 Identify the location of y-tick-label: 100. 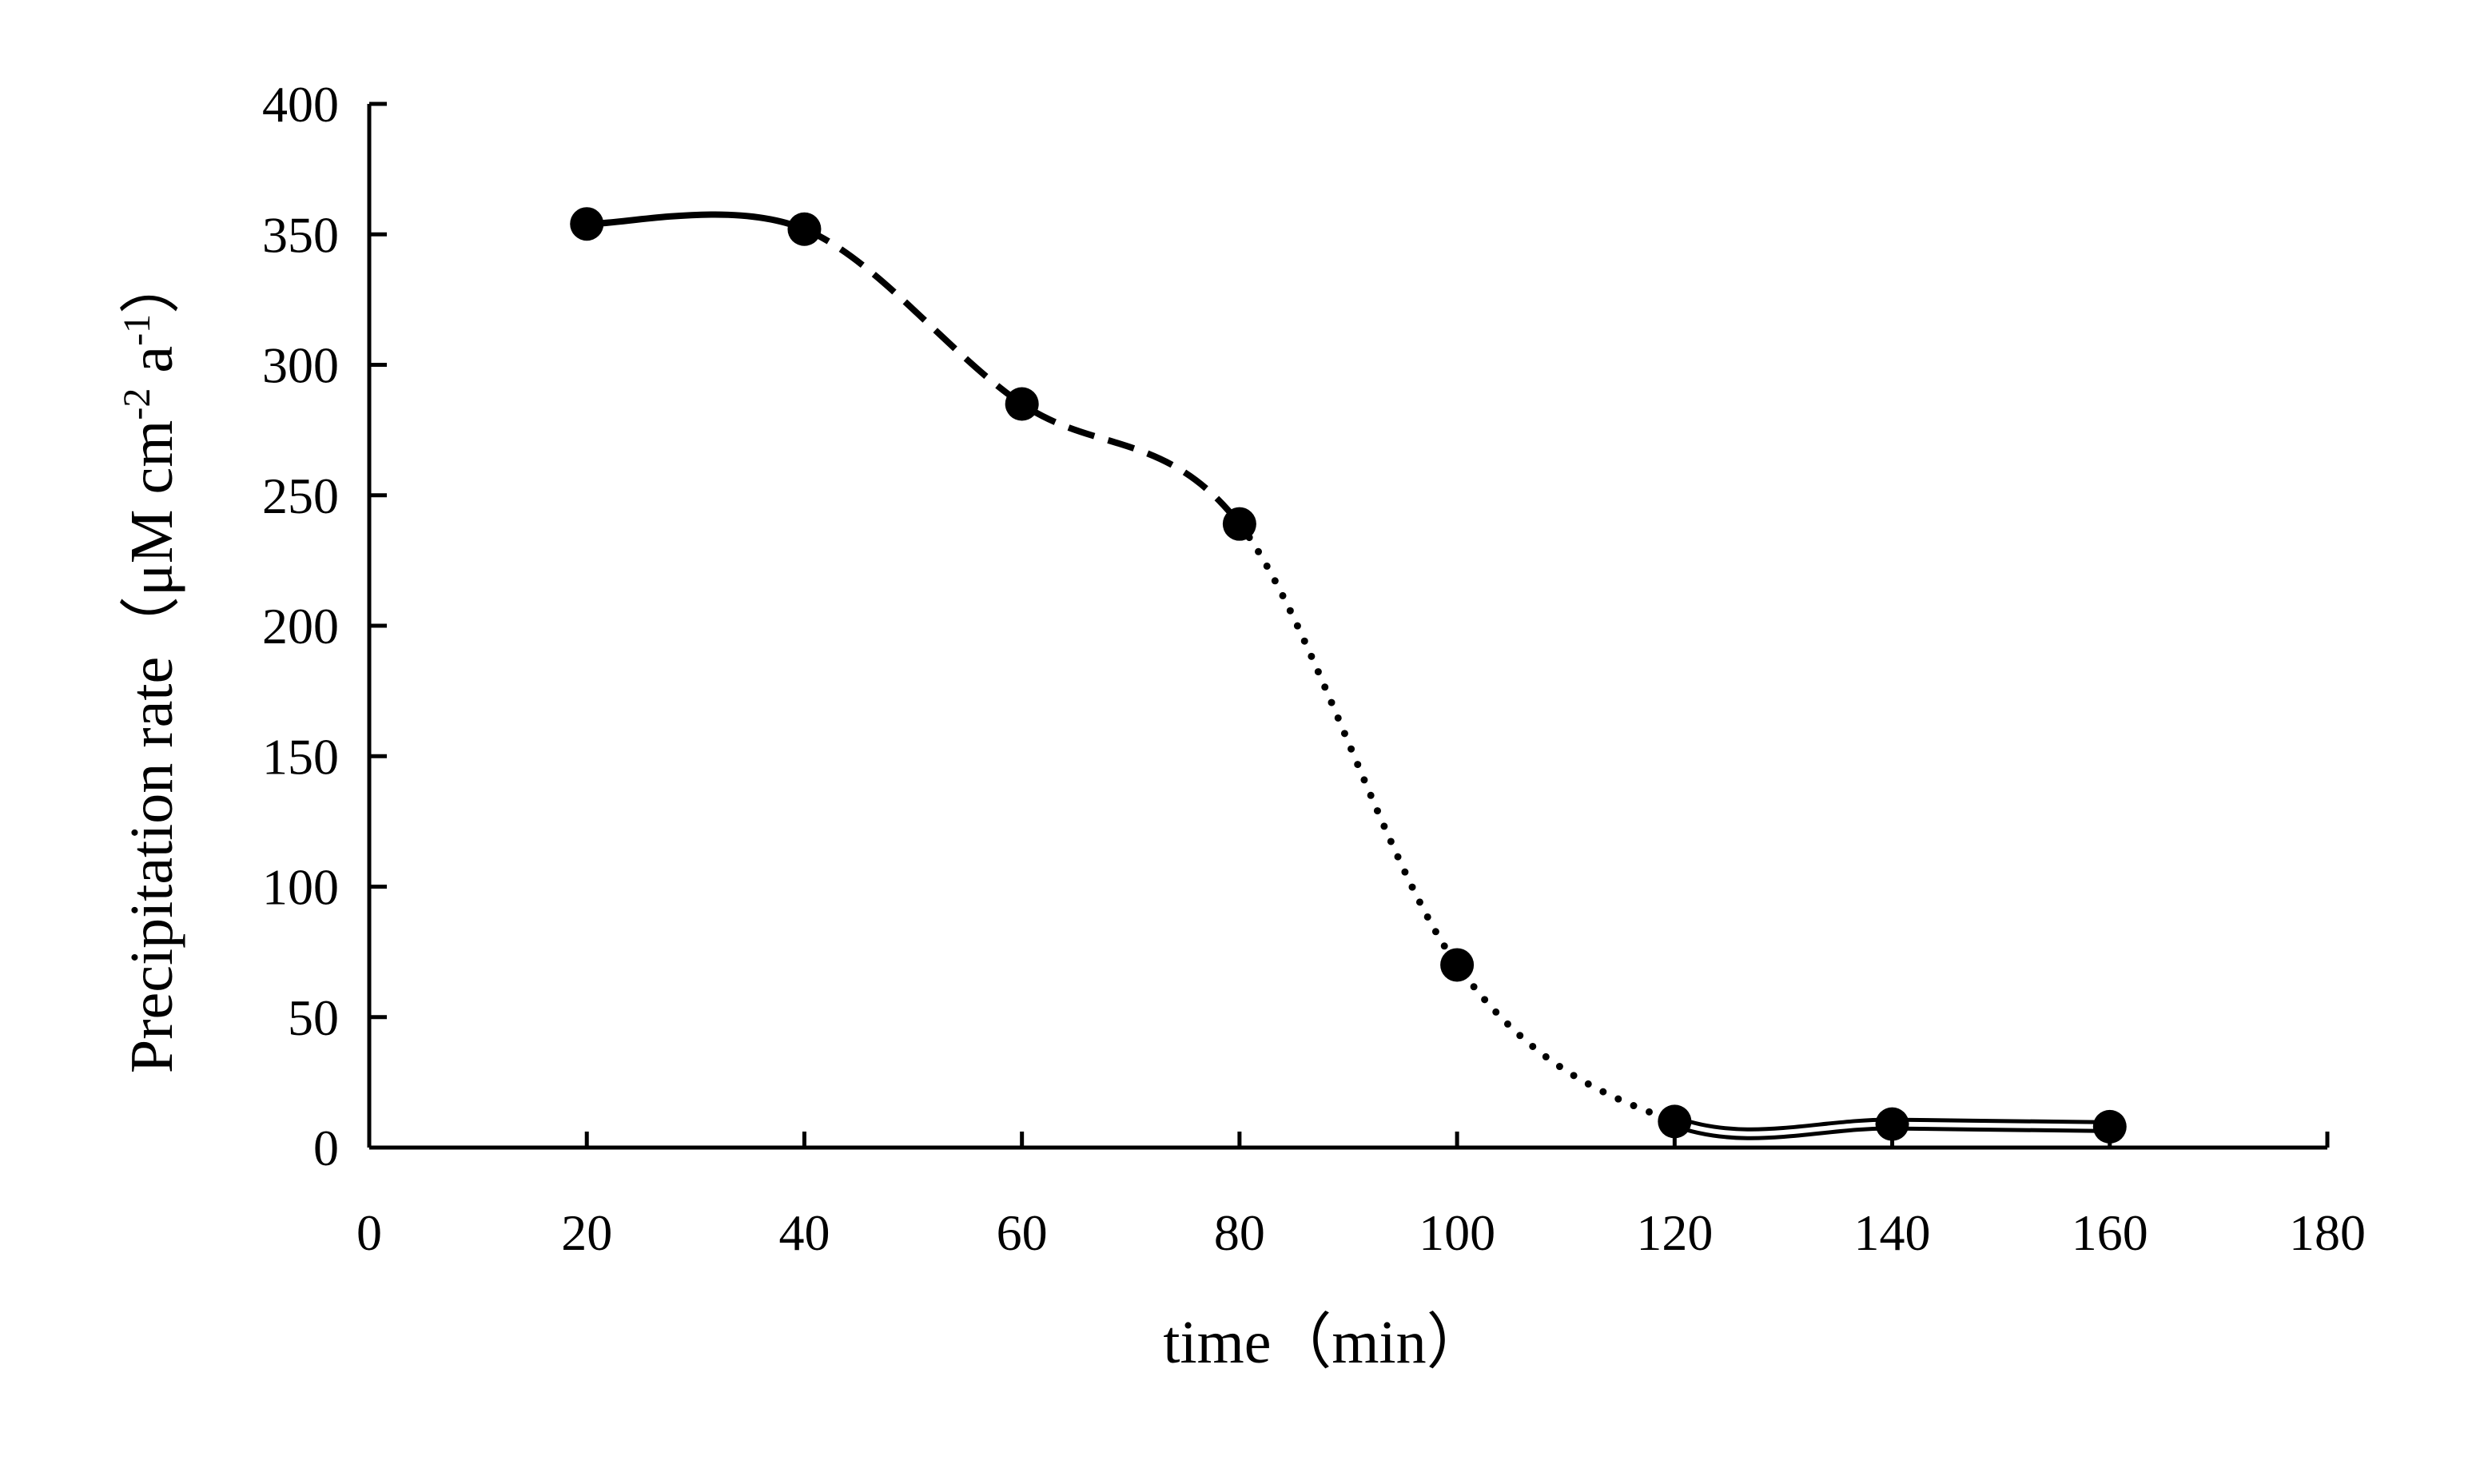
(300, 887).